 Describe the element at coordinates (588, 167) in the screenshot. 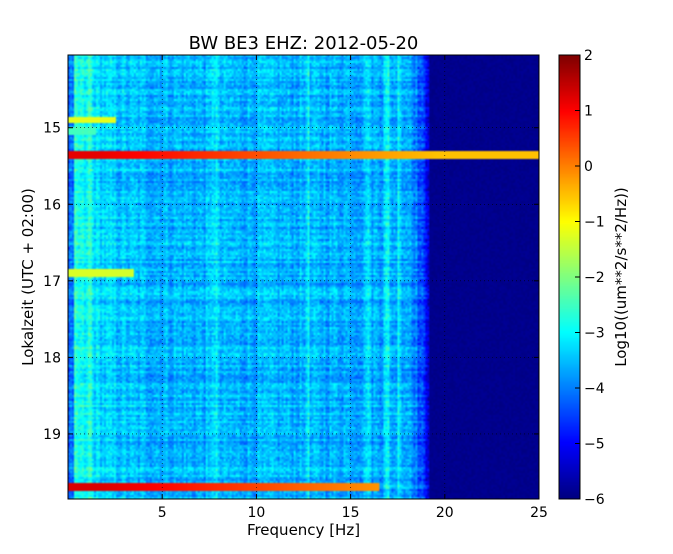

I see `colorbar-tick-label: 0` at that location.